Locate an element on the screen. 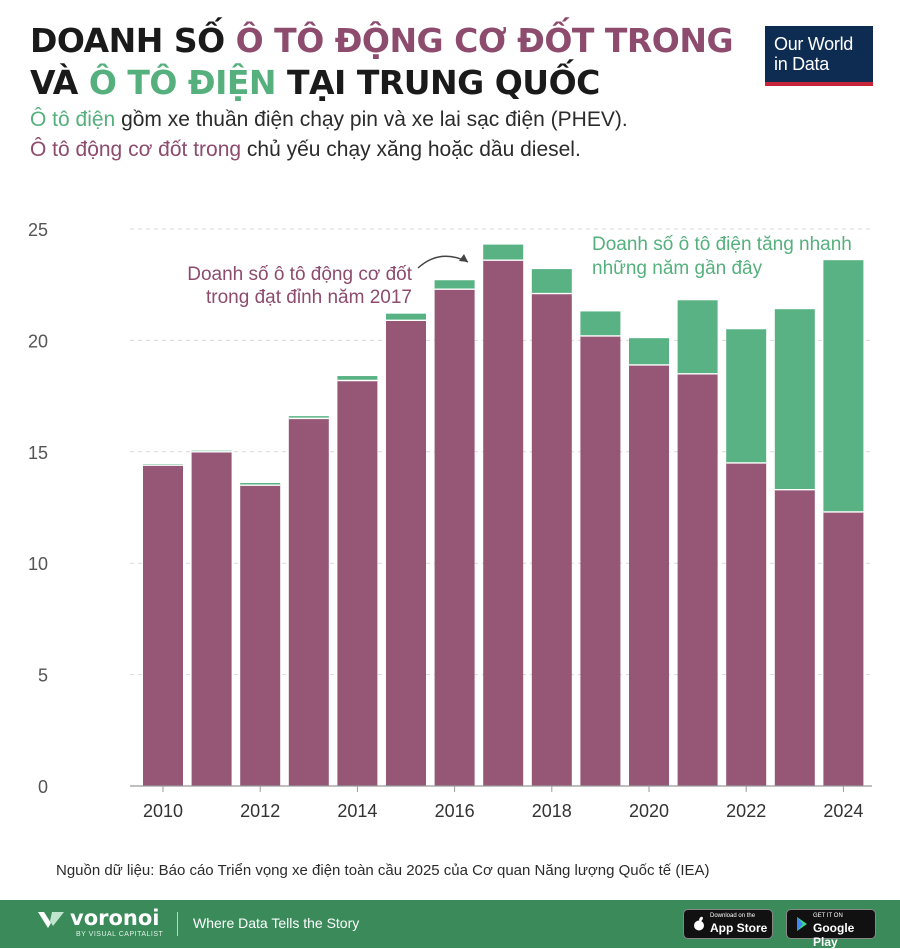 The image size is (900, 949). y-tick-label: 20 is located at coordinates (38, 341).